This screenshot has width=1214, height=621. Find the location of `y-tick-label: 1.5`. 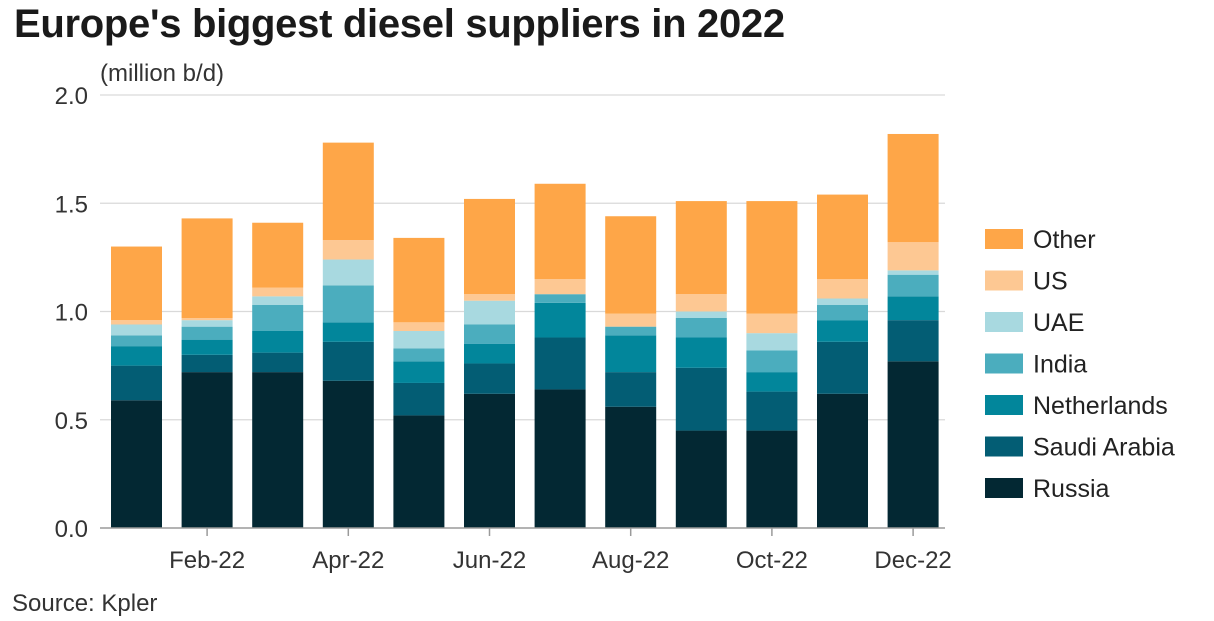

y-tick-label: 1.5 is located at coordinates (71, 204).